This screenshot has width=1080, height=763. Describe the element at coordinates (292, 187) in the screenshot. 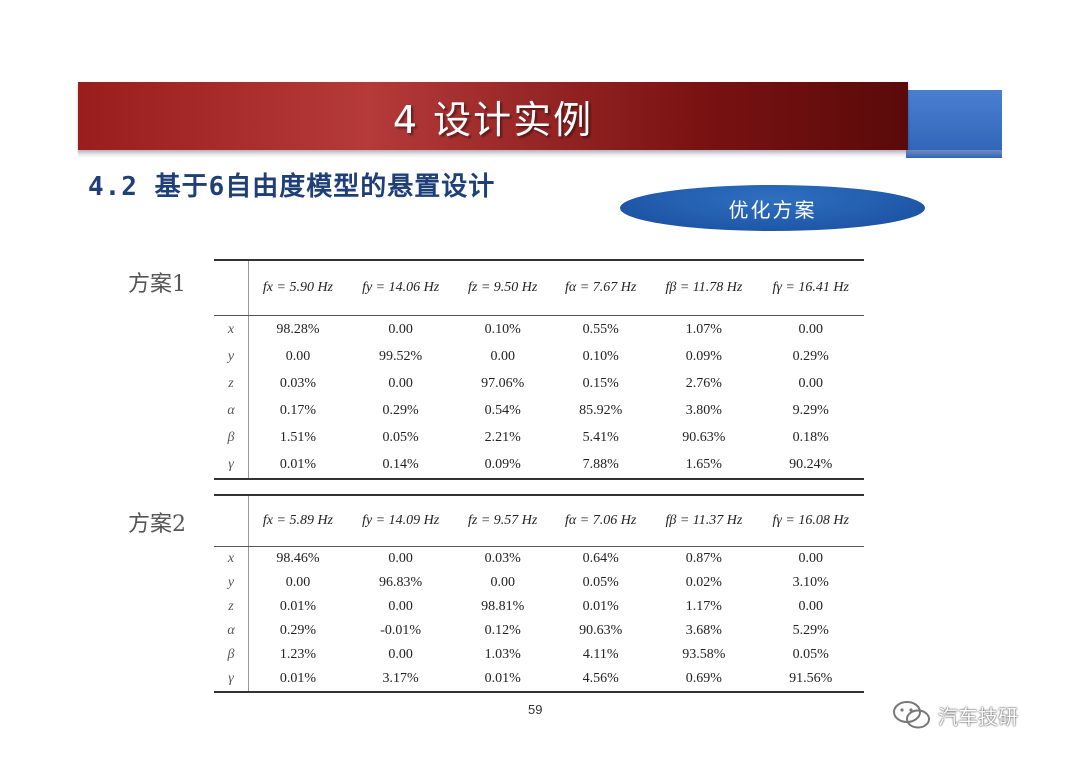

I see `section-heading: 4.2 基于6自由度模型的悬置设计` at that location.